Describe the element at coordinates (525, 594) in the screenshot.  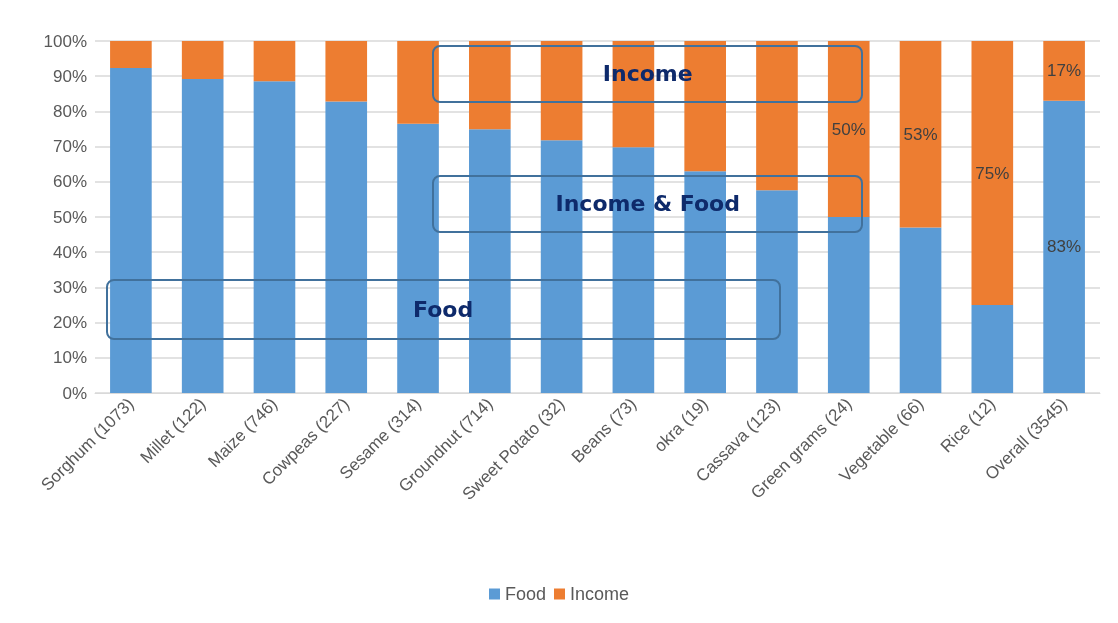
I see `legend-label: Food` at that location.